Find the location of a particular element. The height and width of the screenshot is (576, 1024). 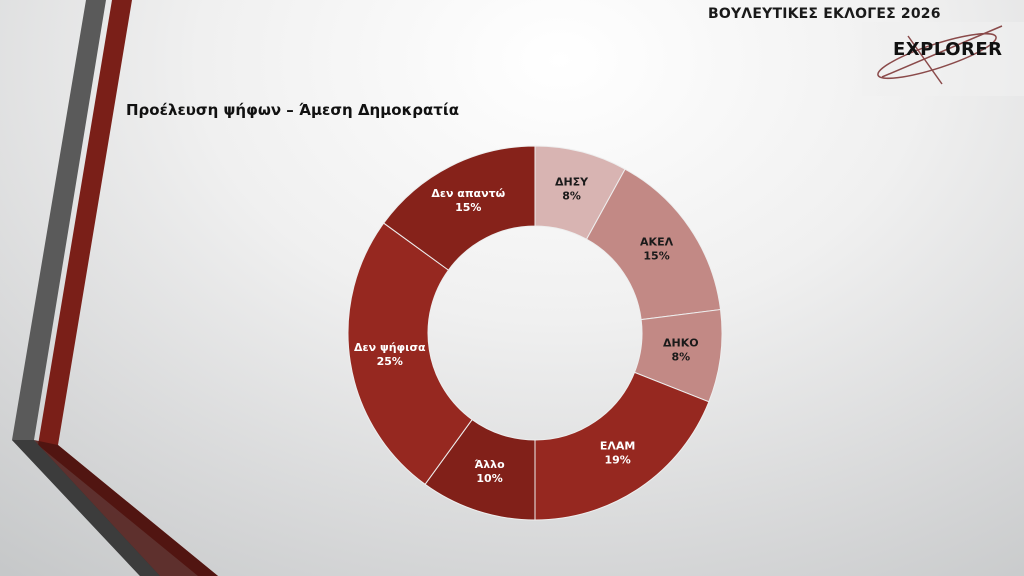

slice-category-label: Δεν απαντώ is located at coordinates (468, 193).